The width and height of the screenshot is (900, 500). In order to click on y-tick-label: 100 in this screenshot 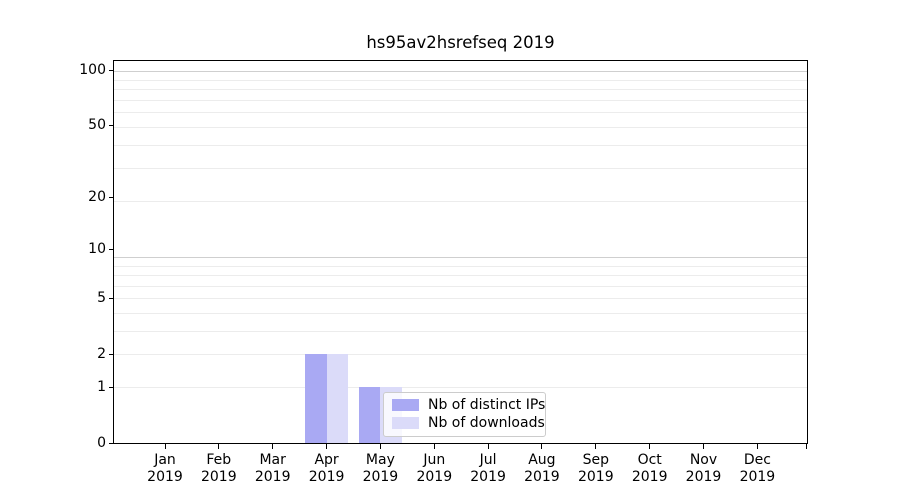, I will do `click(92, 69)`.